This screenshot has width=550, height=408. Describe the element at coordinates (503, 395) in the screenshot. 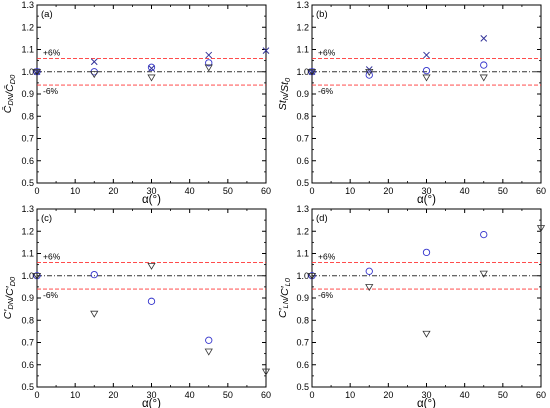

I see `x-tick-label: 50` at that location.